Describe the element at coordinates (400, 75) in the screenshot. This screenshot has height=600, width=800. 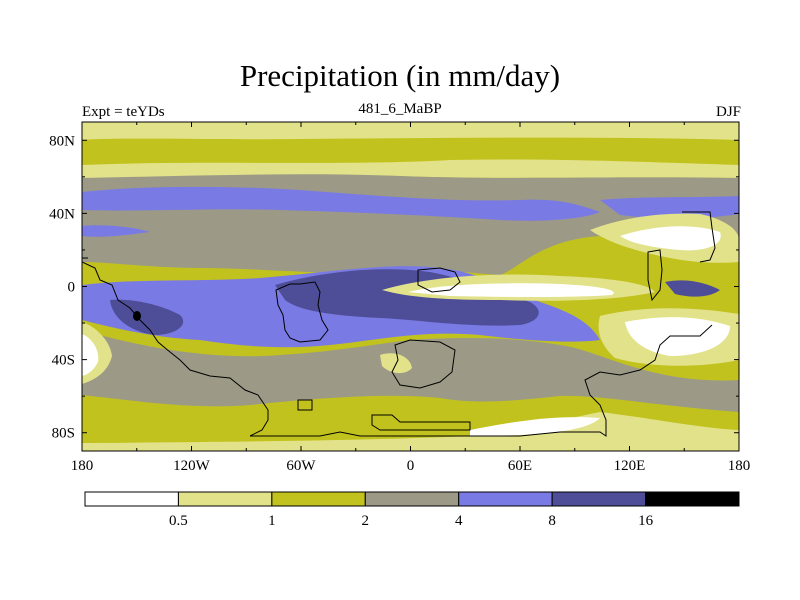
I see `chart-title: Precipitation (in mm/day)` at that location.